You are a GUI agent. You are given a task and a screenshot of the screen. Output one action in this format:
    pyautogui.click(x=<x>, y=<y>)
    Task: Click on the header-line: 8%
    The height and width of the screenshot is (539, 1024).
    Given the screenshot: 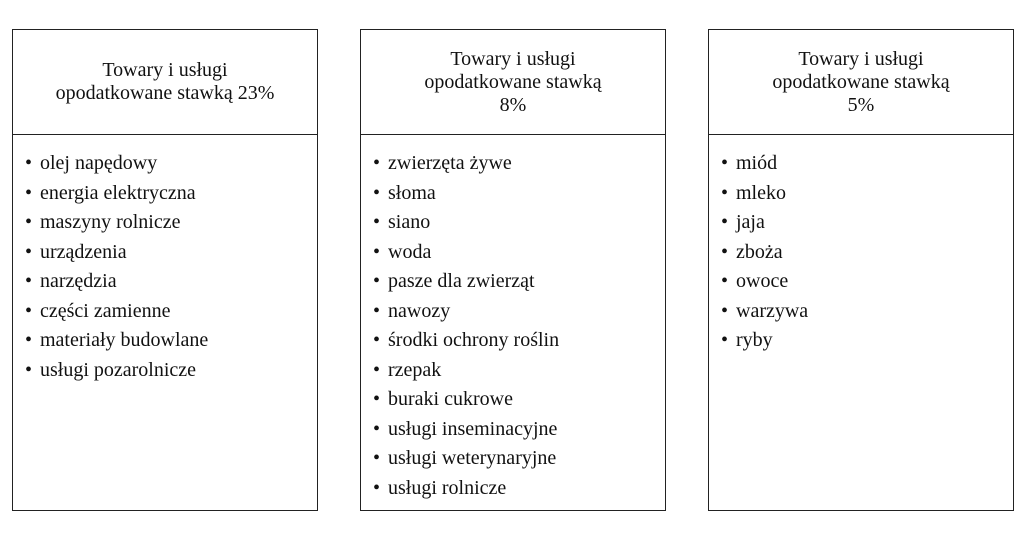 What is the action you would take?
    pyautogui.click(x=513, y=104)
    